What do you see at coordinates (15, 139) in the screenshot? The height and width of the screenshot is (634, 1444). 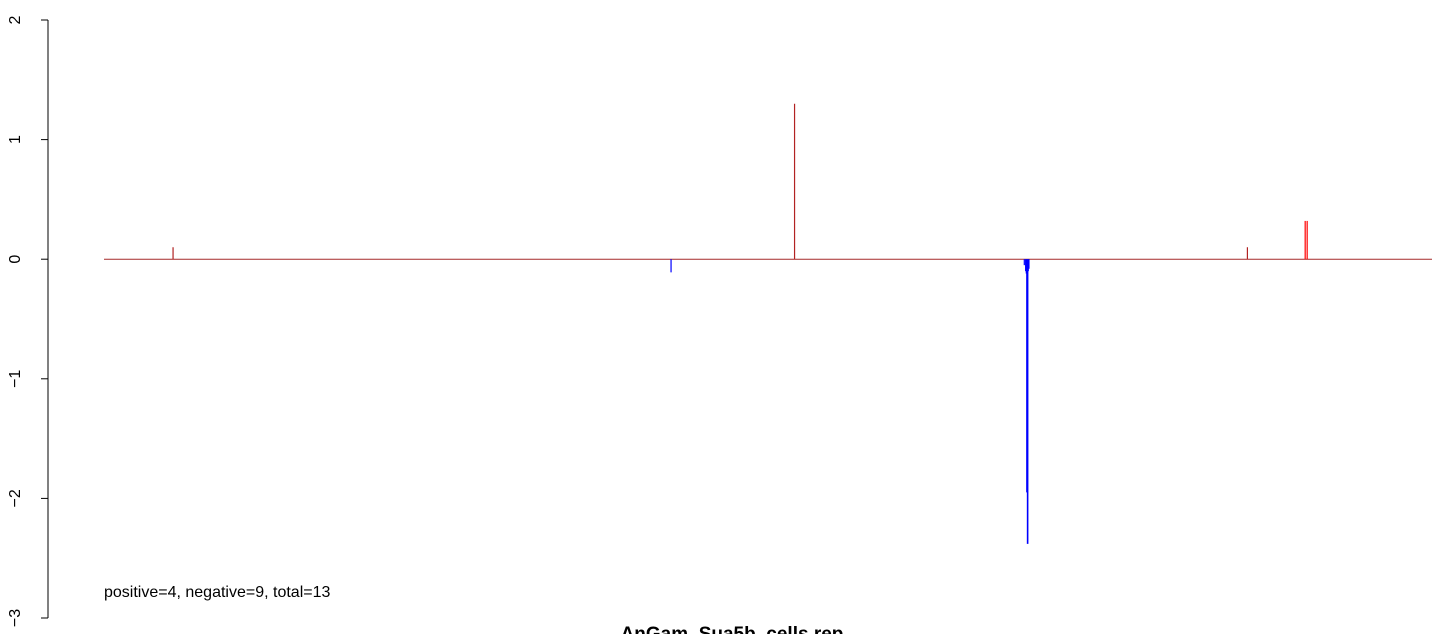 I see `y-tick-label: 1` at bounding box center [15, 139].